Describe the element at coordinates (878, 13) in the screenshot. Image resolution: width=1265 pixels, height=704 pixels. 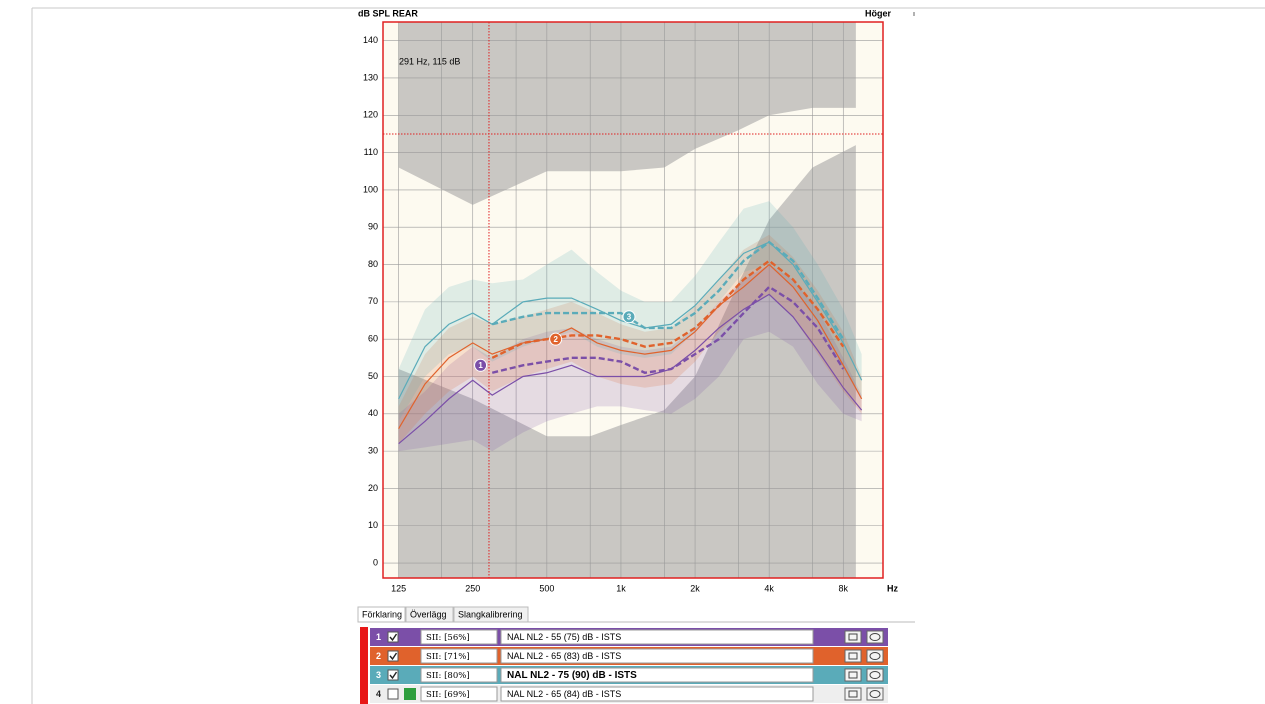
I see `side-label: Höger` at that location.